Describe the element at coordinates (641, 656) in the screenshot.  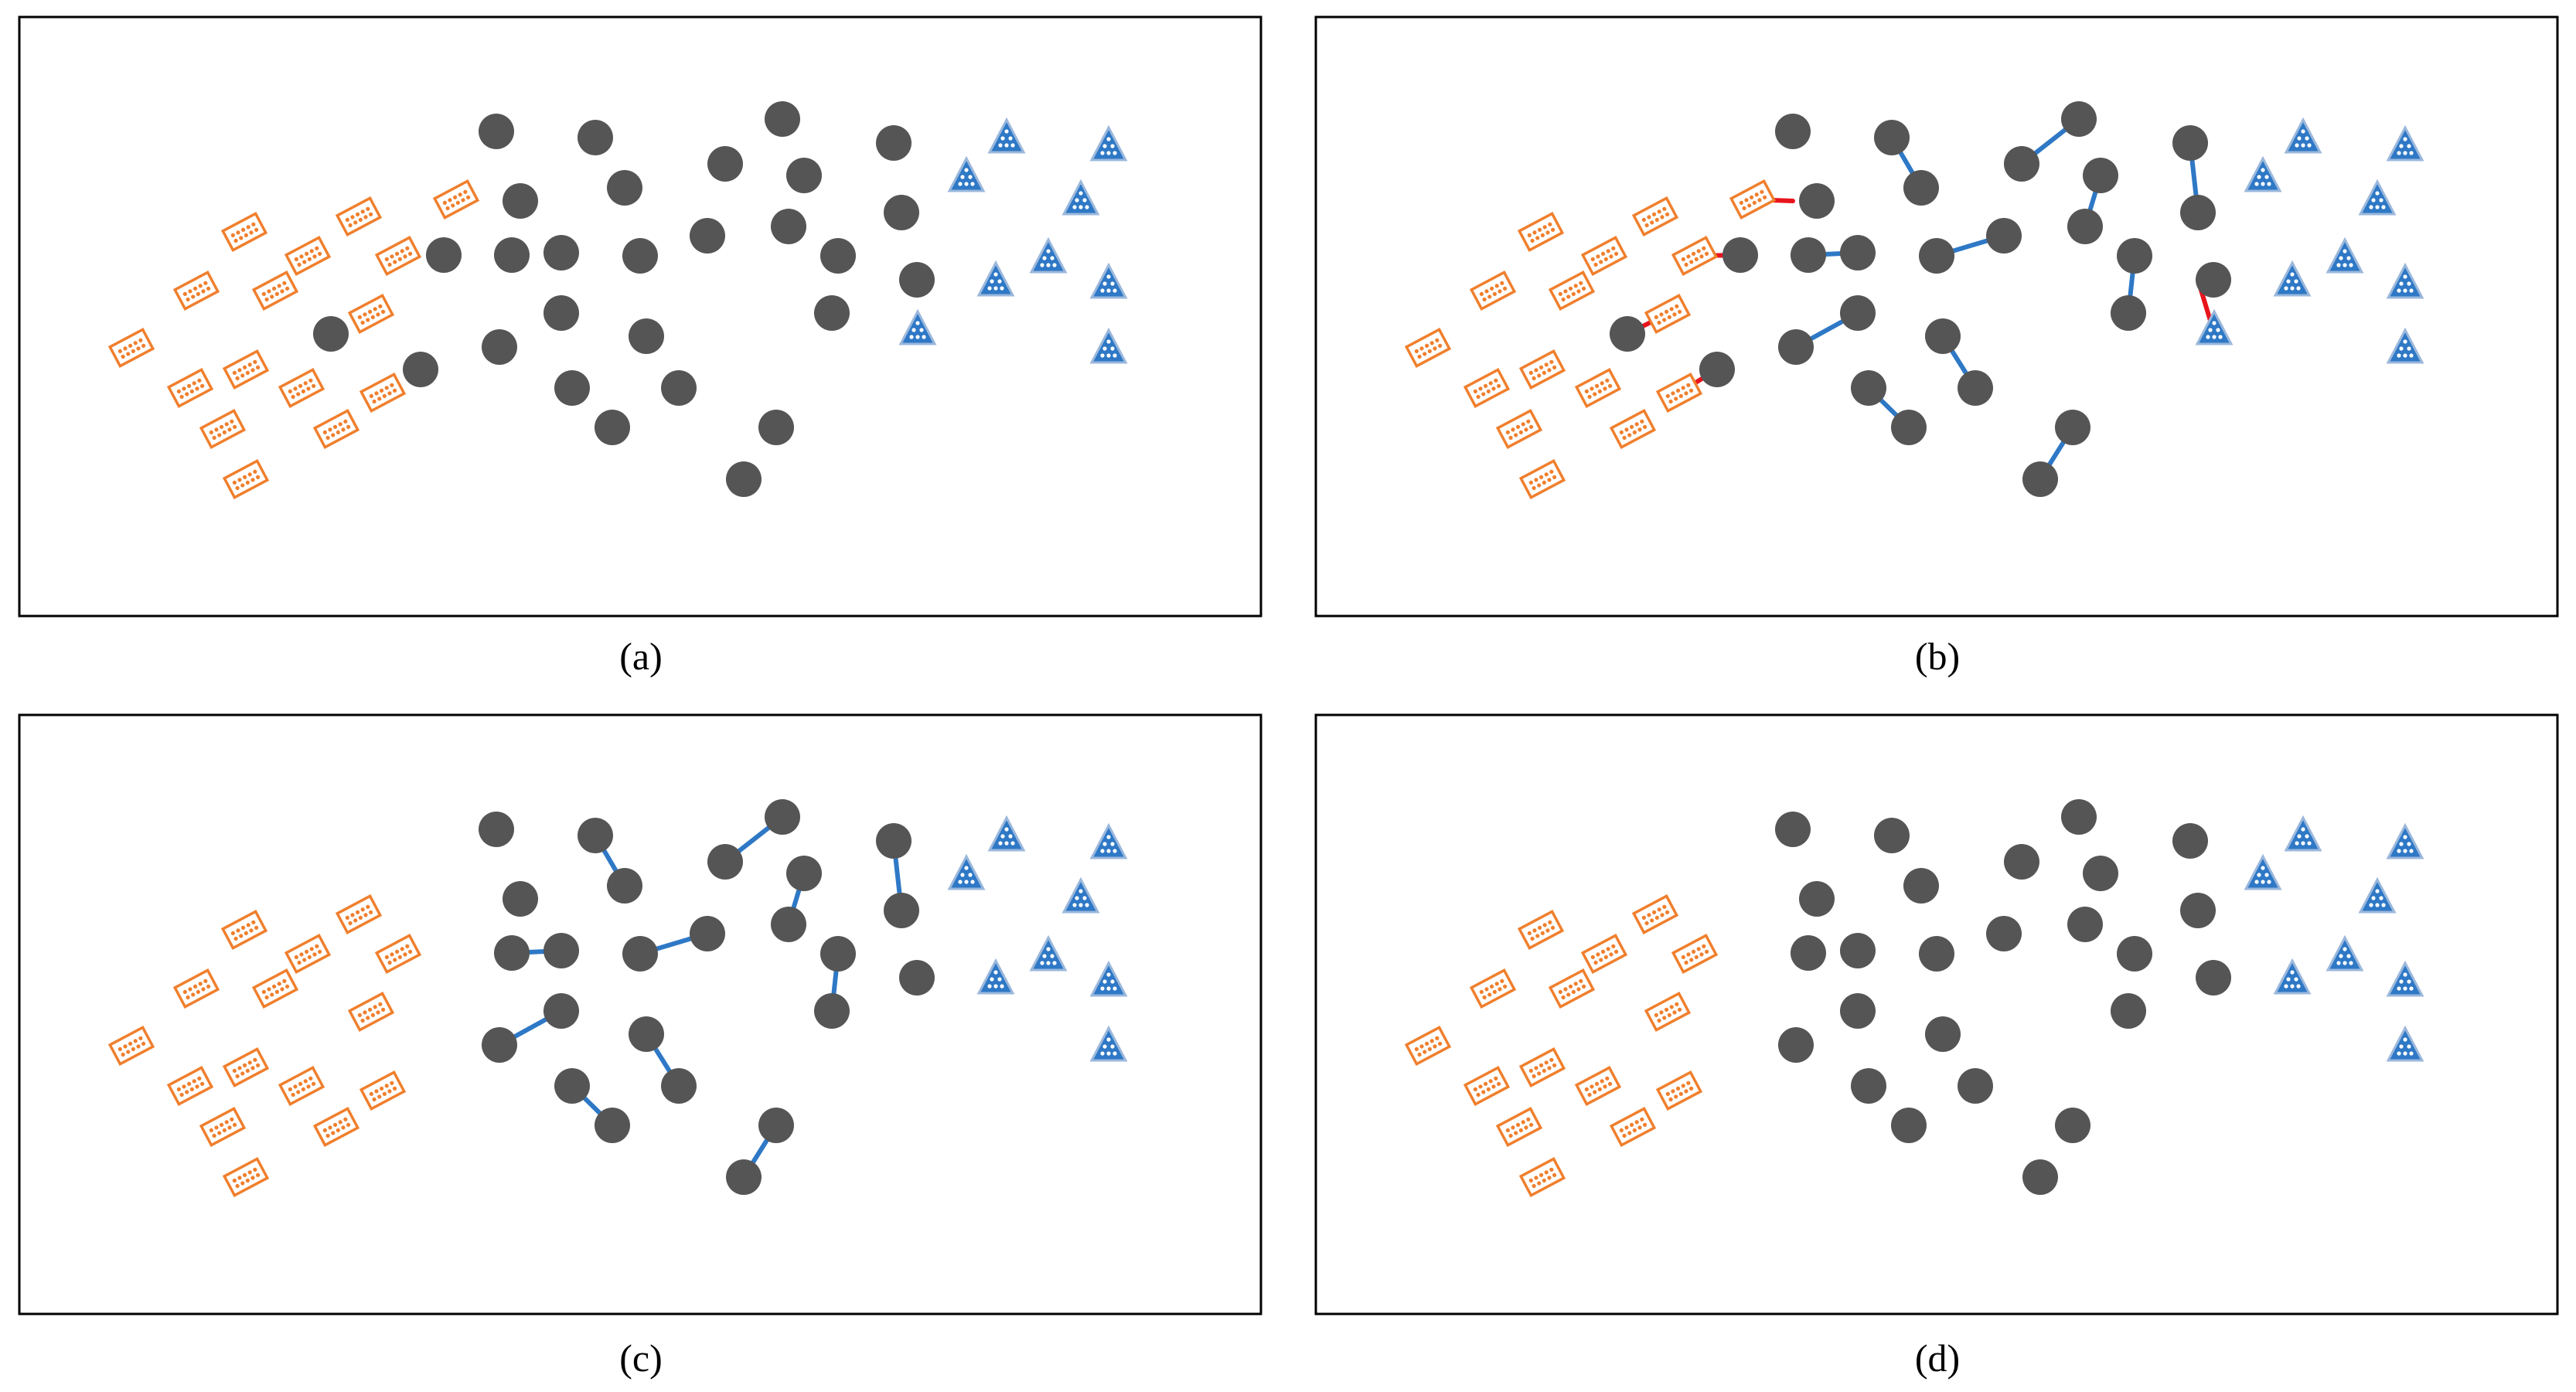
I see `caption-a: (a)` at that location.